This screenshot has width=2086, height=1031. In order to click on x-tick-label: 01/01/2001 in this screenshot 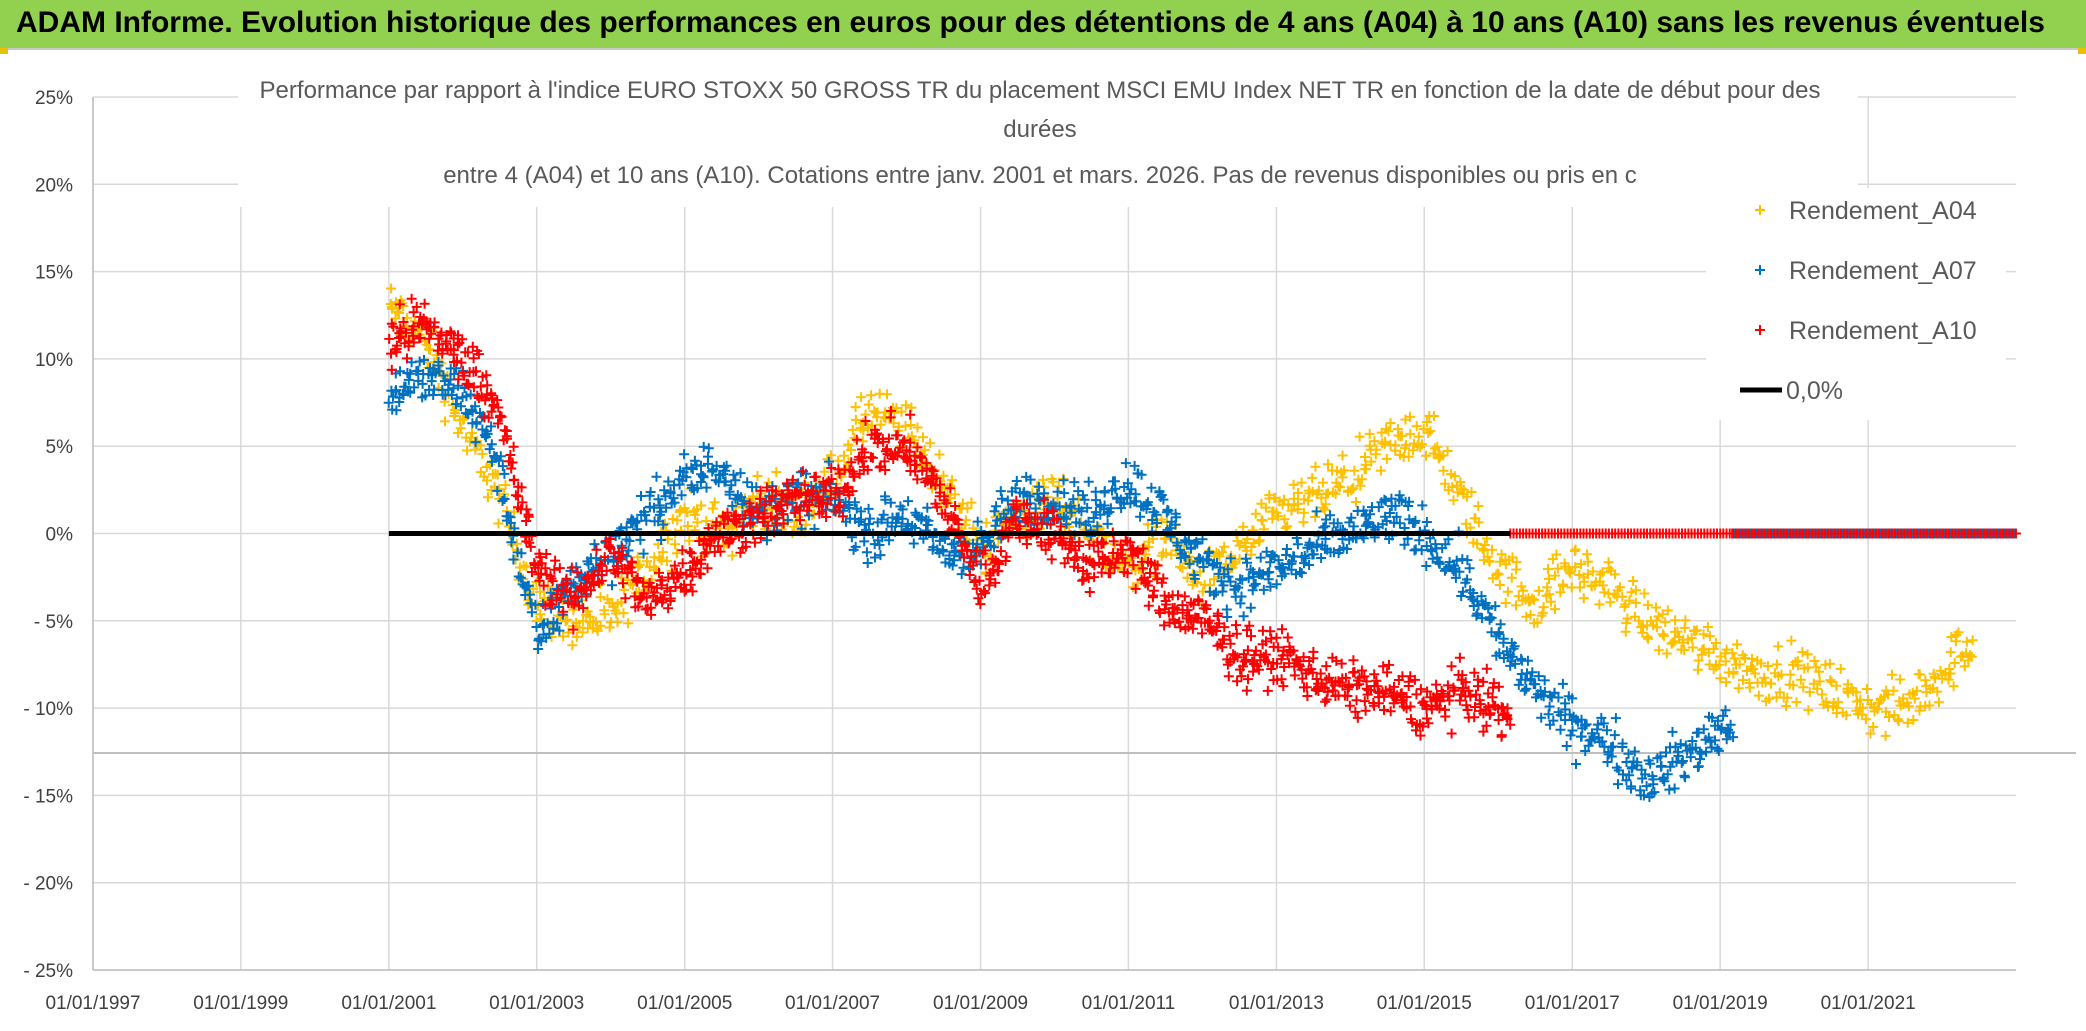, I will do `click(388, 1003)`.